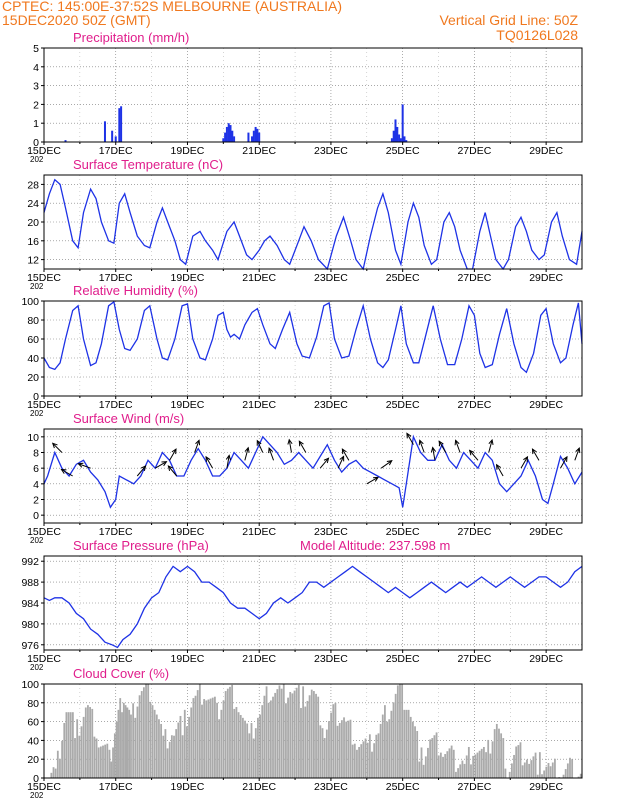  Describe the element at coordinates (36, 516) in the screenshot. I see `y-tick-label: 0` at that location.